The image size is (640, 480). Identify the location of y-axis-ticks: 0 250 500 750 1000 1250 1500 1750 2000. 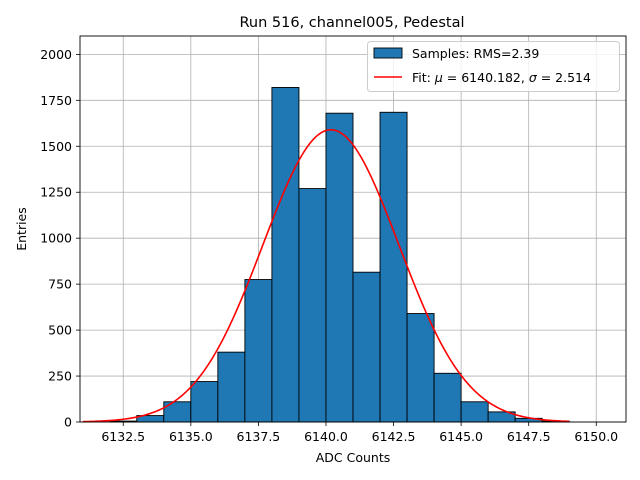
(60, 238).